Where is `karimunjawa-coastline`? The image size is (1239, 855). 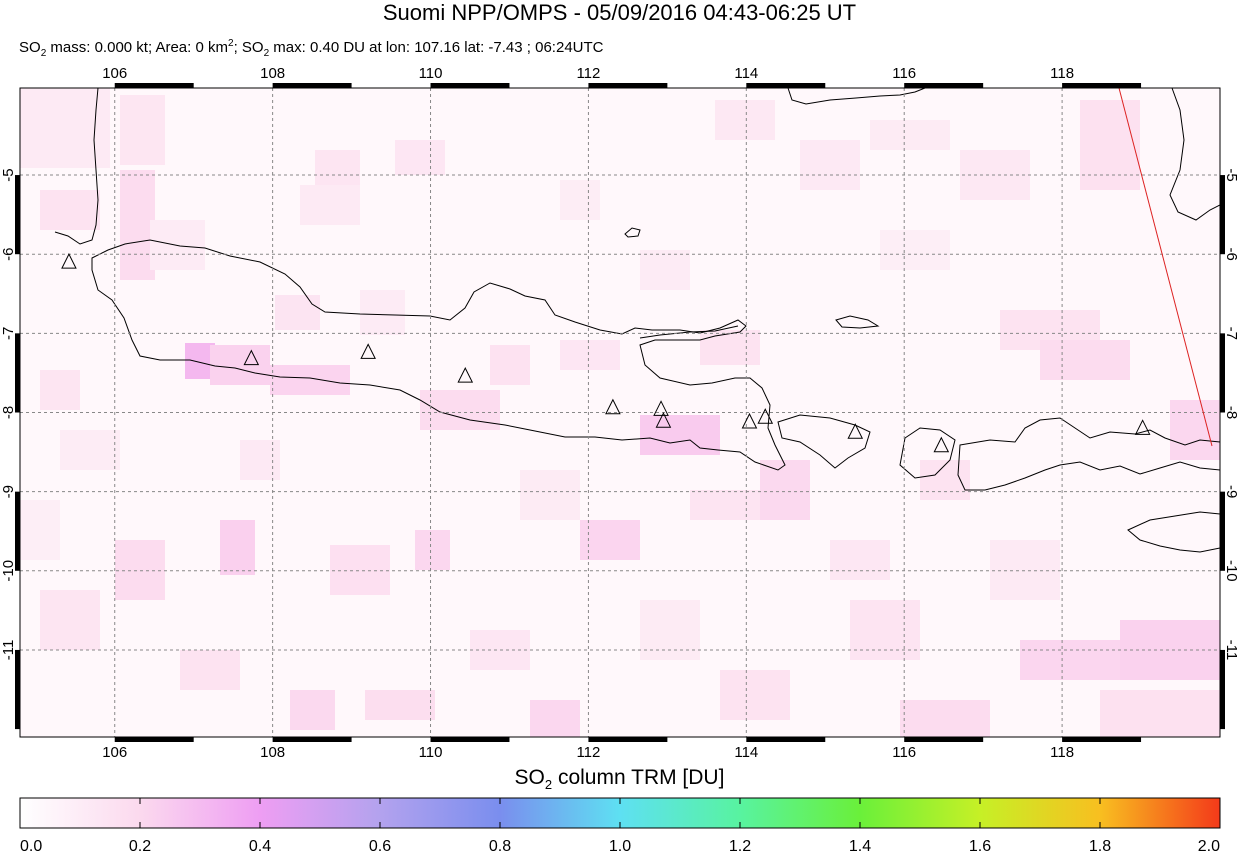
karimunjawa-coastline is located at coordinates (632, 232).